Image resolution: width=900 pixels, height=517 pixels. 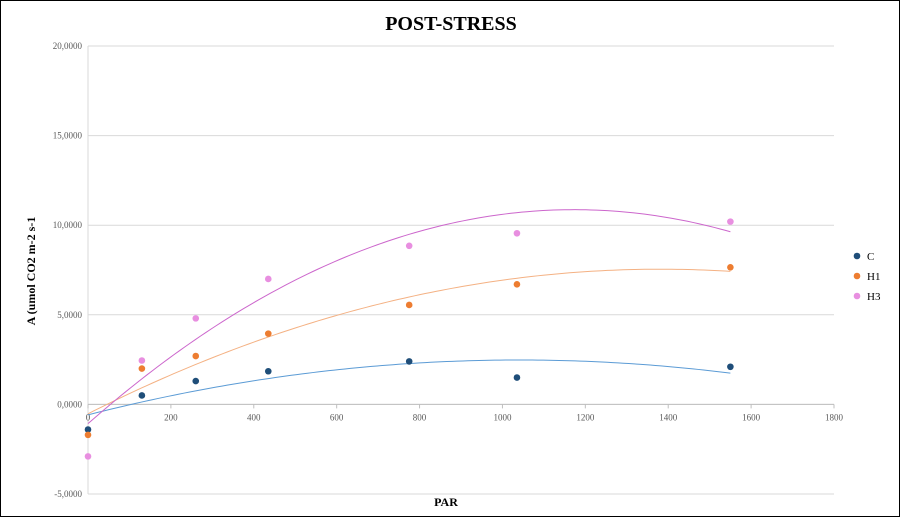 What do you see at coordinates (668, 417) in the screenshot?
I see `x-tick-label: 1400` at bounding box center [668, 417].